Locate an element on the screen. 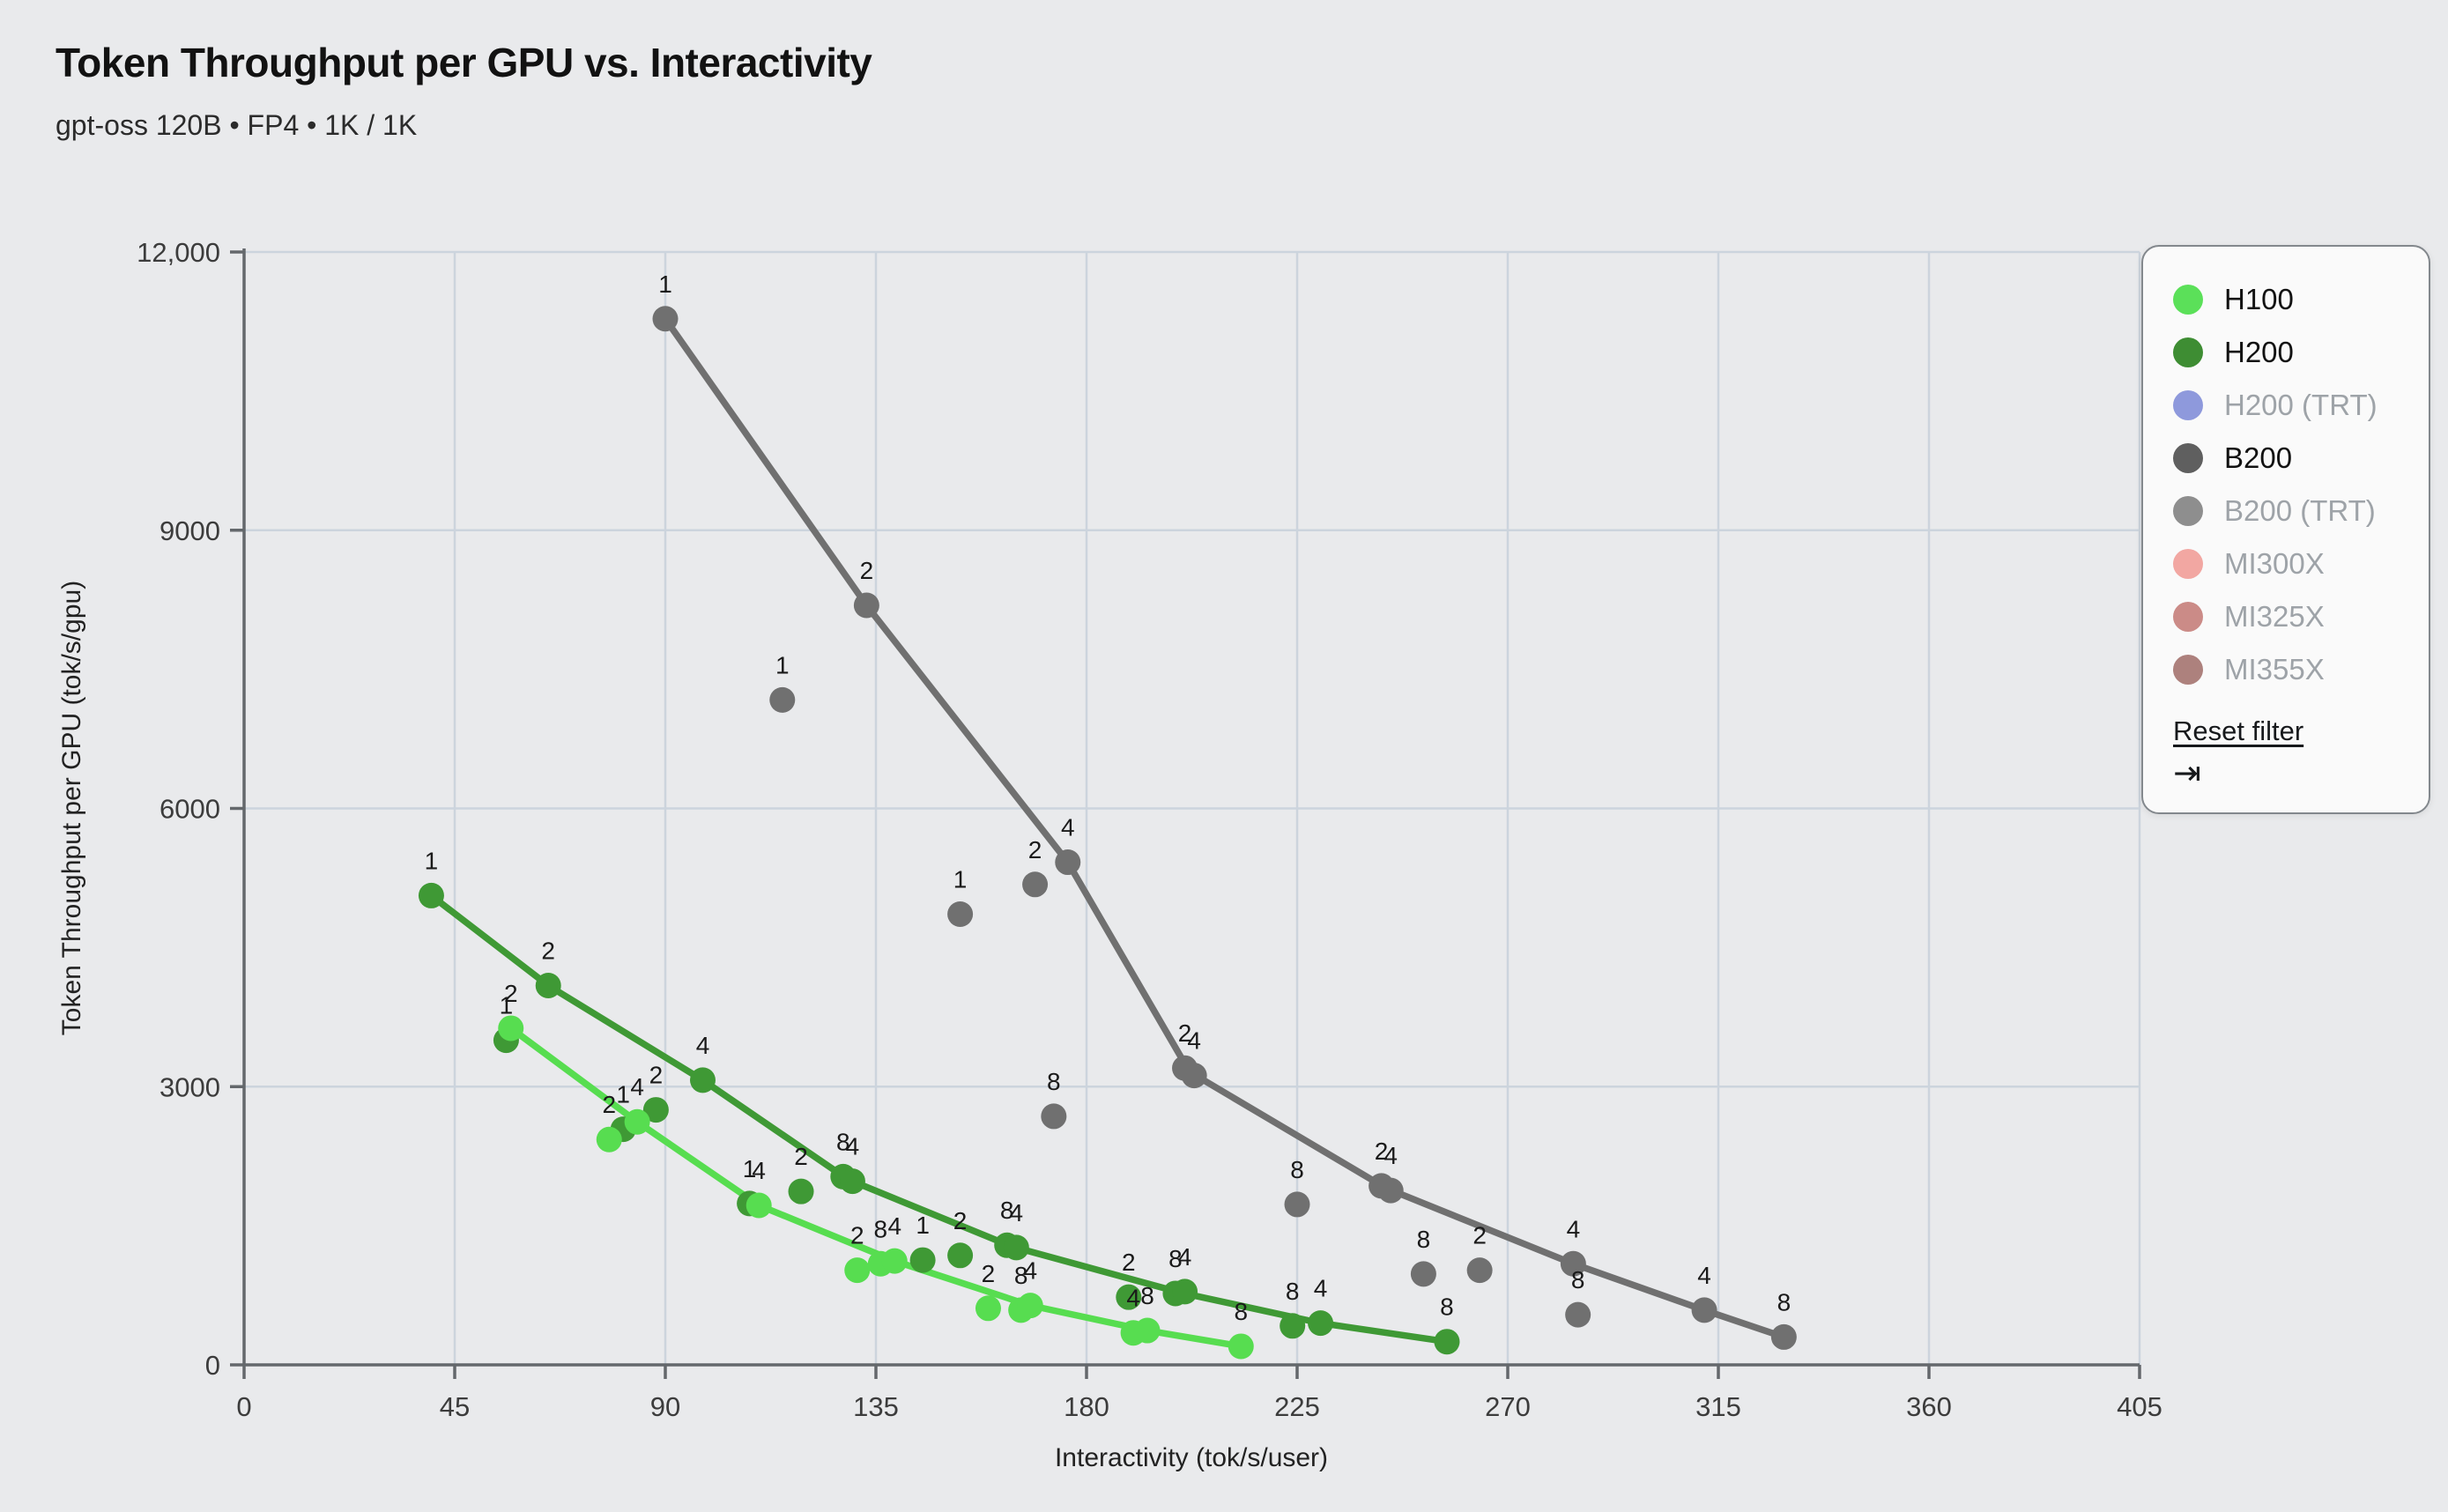  legend-item-h200: H200 is located at coordinates (2287, 352).